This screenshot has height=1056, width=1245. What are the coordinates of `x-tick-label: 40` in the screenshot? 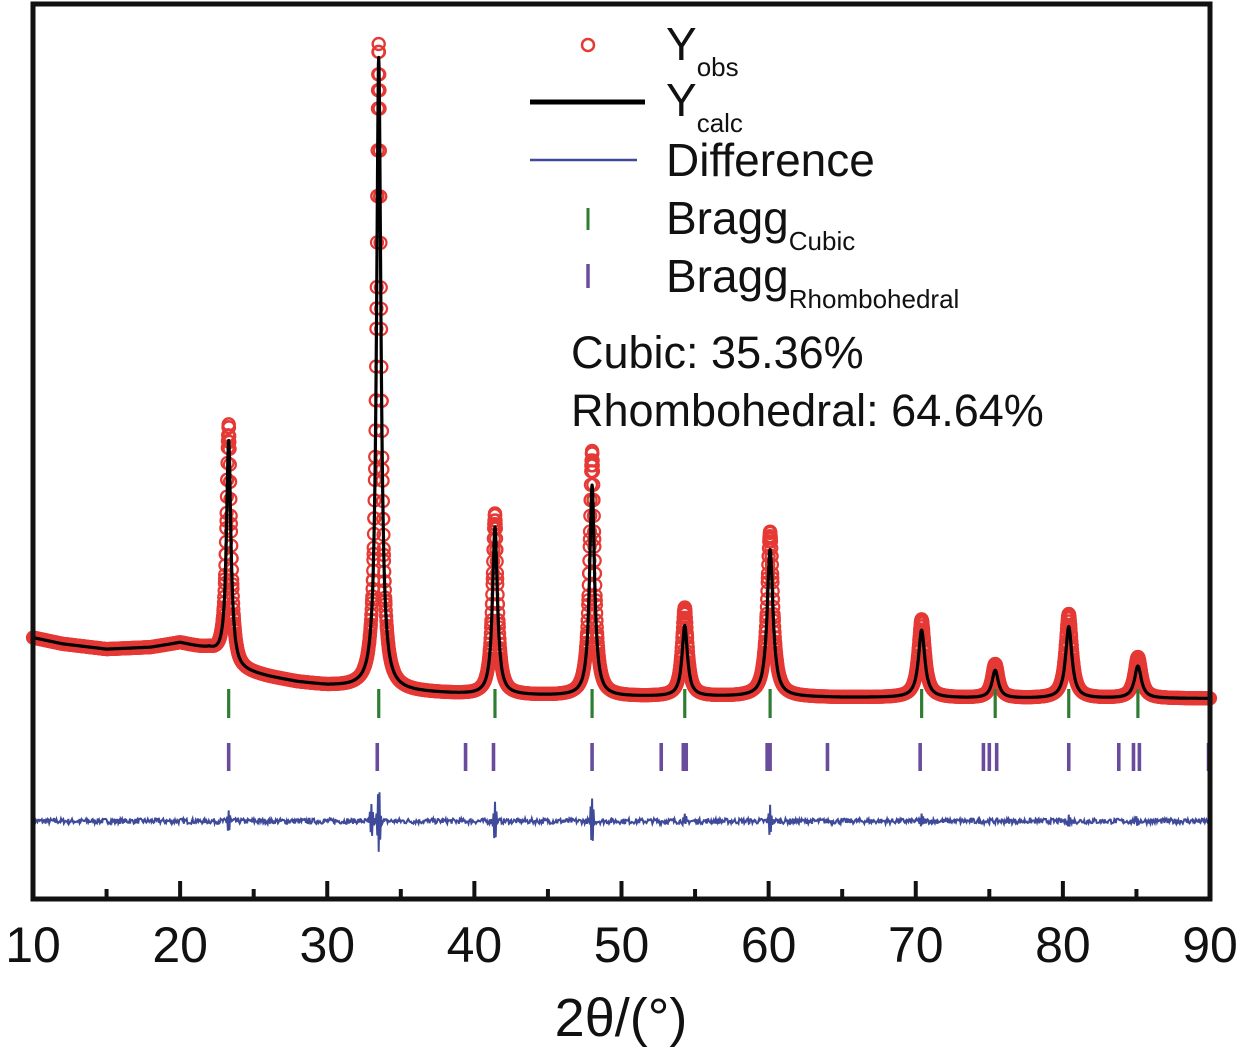 It's located at (475, 945).